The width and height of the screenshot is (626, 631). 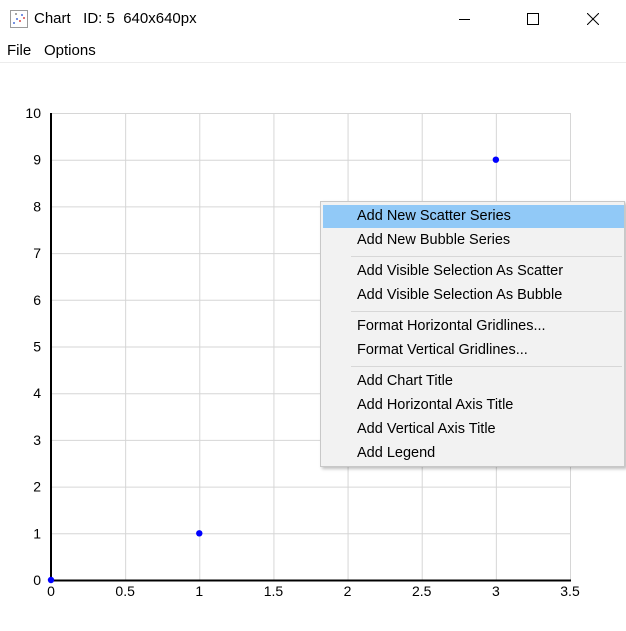 I want to click on minimize-button, so click(x=465, y=19).